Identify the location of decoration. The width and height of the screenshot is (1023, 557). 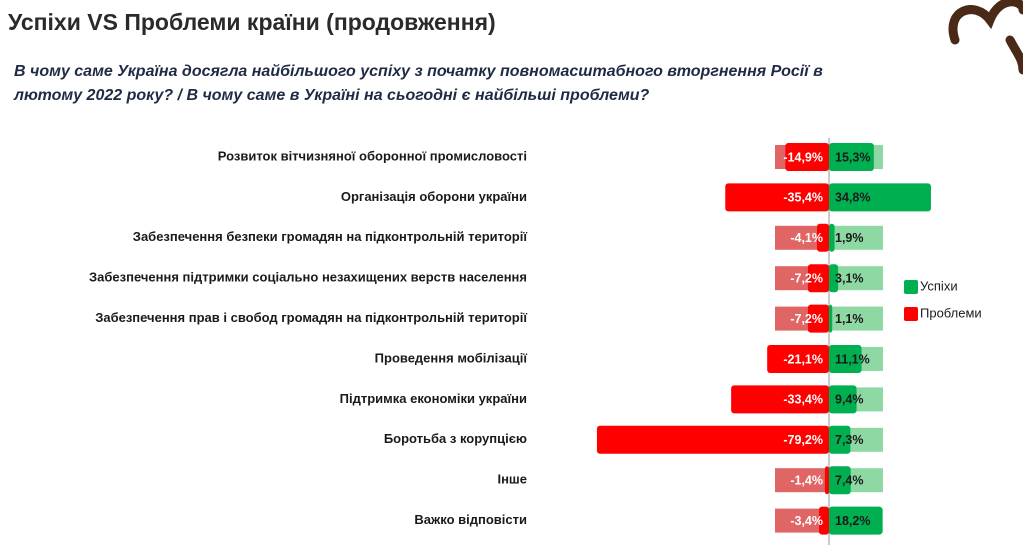
(985, 37).